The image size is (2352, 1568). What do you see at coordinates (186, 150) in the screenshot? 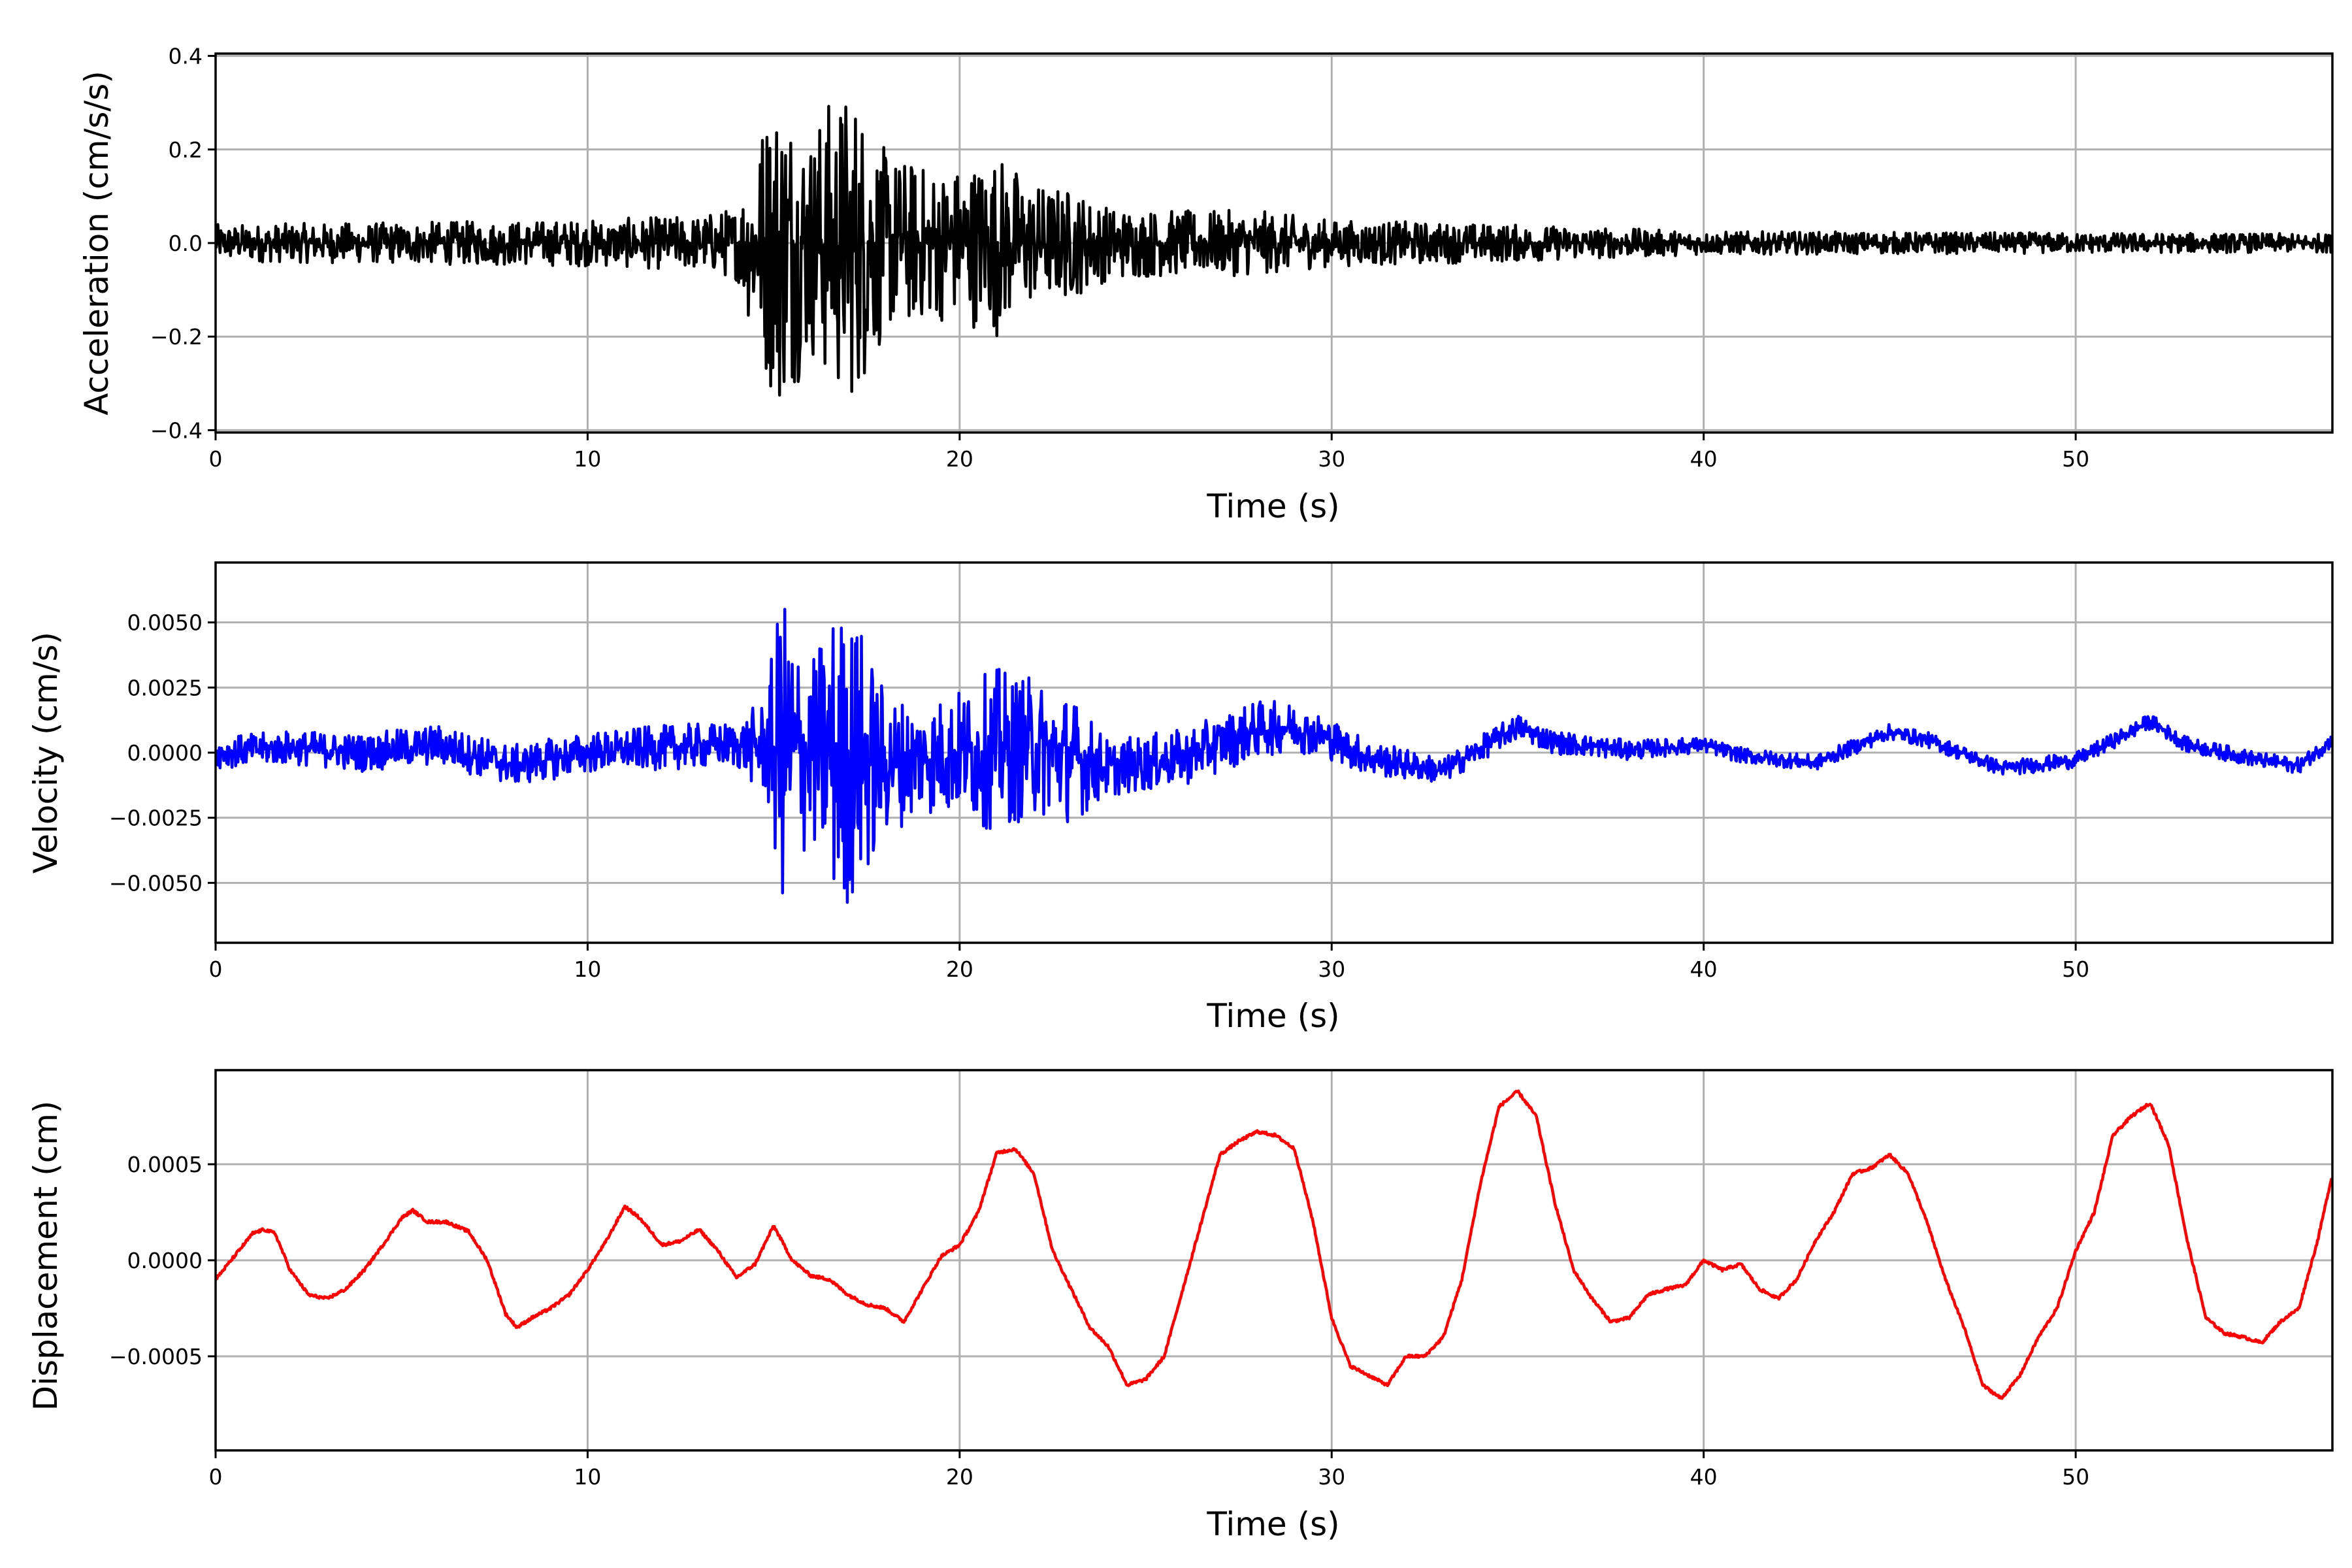
I see `y-tick-label: 0.2` at bounding box center [186, 150].